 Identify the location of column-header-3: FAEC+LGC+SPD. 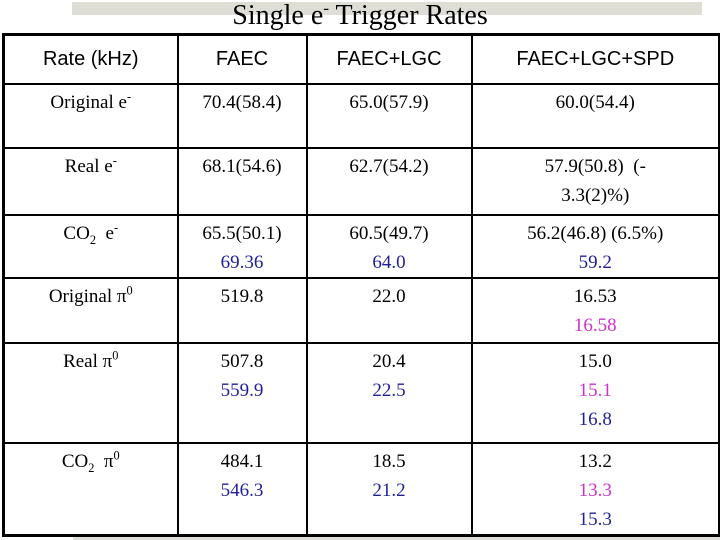
(595, 59).